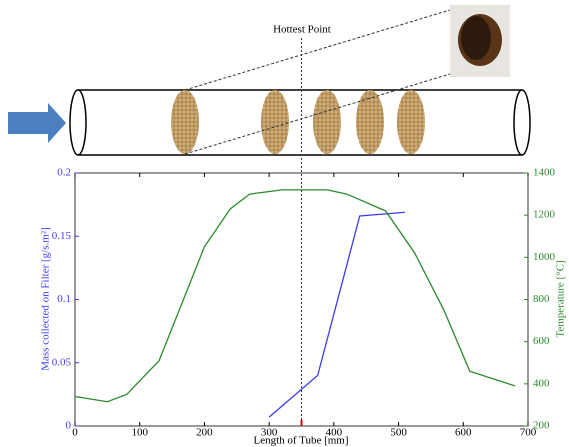  I want to click on x-tick-label: 100, so click(139, 433).